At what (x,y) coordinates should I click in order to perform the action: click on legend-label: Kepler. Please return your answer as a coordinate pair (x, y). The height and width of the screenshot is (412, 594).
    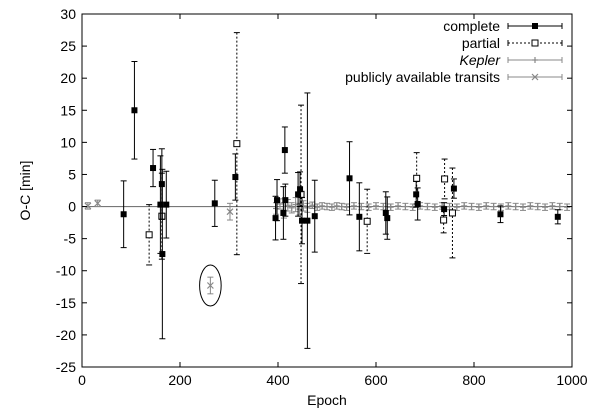
    Looking at the image, I should click on (481, 60).